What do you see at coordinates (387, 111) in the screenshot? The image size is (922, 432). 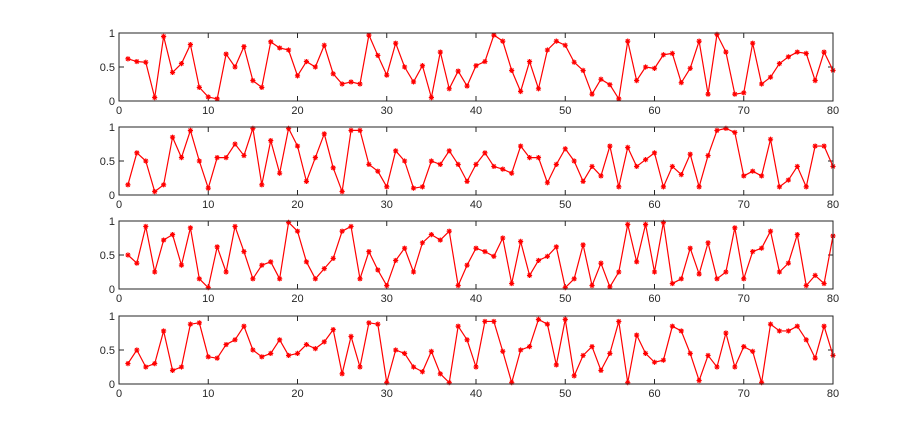 I see `x-tick-label: 30` at bounding box center [387, 111].